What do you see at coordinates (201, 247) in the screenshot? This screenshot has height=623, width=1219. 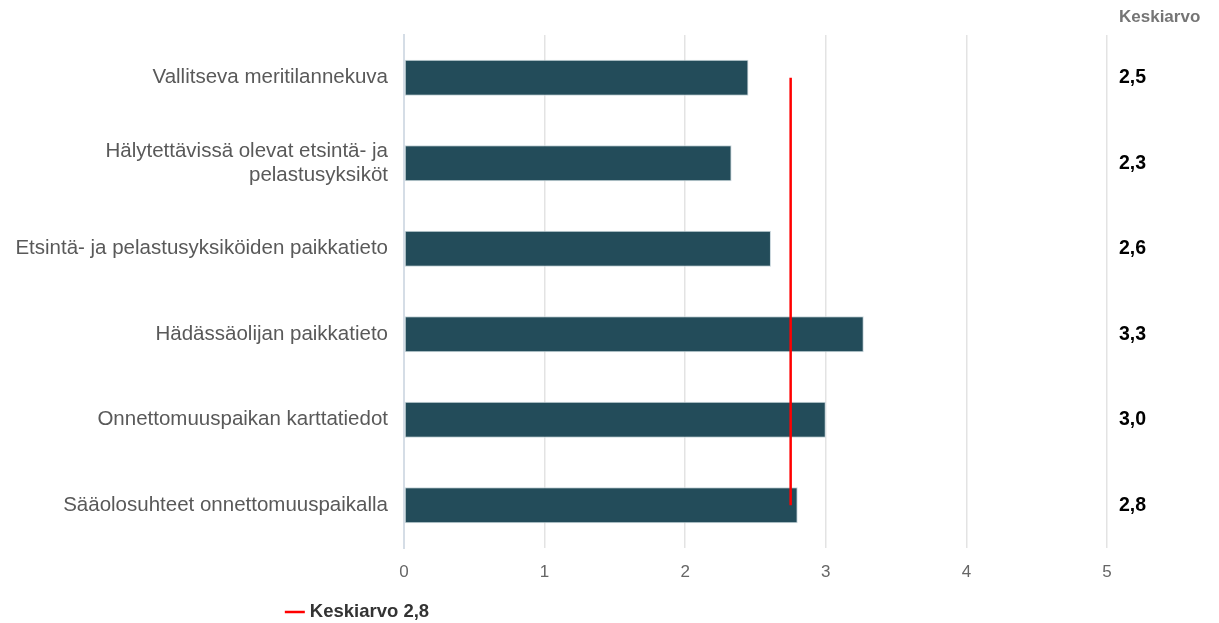 I see `y-tick-label: Etsintä- ja pelastusyksiköiden paikkatieto` at bounding box center [201, 247].